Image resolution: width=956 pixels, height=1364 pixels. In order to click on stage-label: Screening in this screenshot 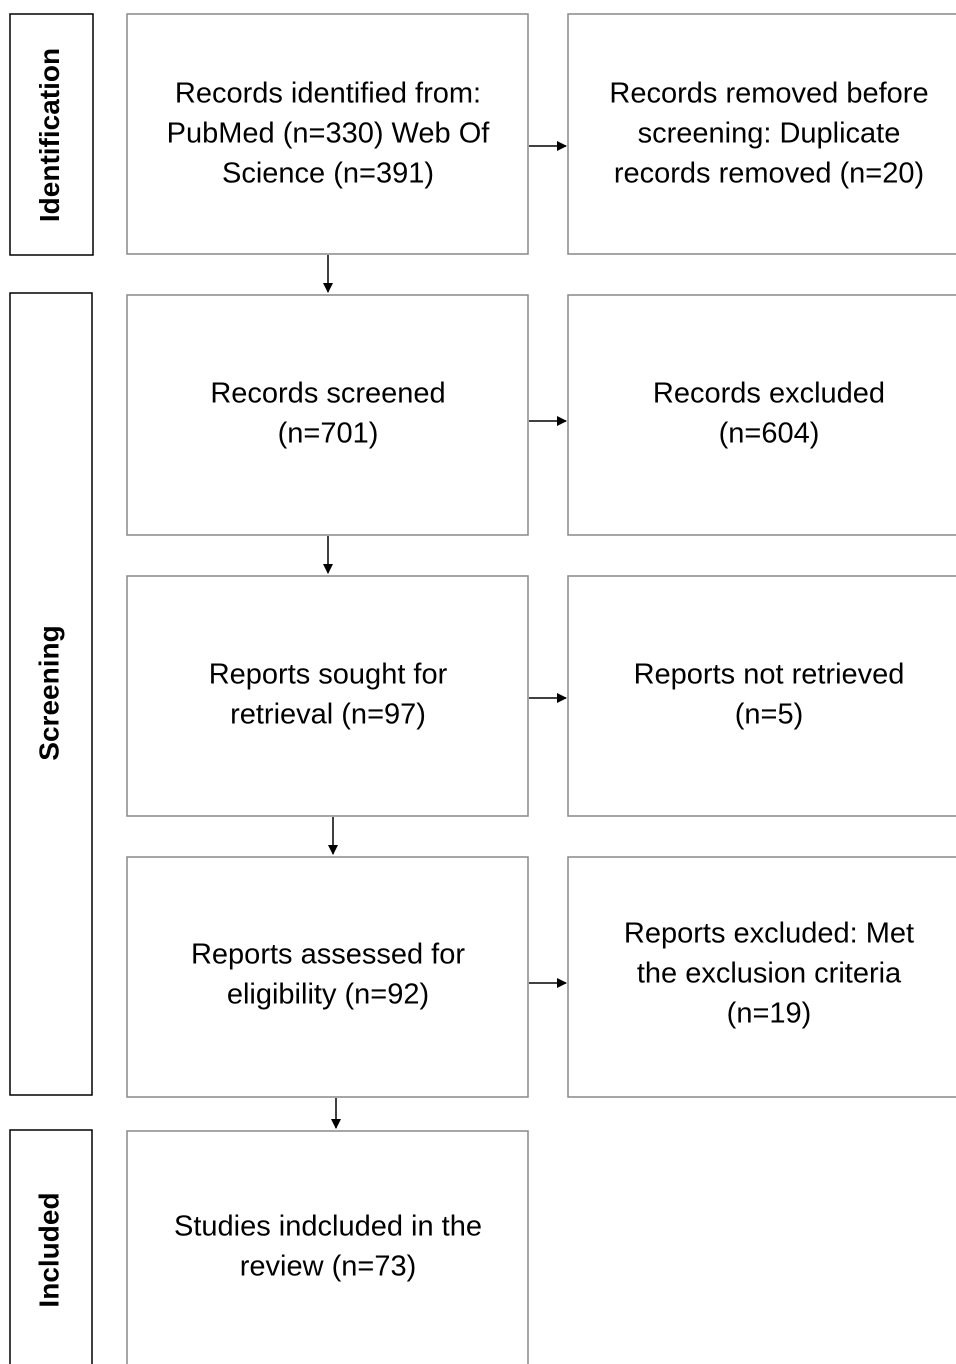, I will do `click(48, 692)`.